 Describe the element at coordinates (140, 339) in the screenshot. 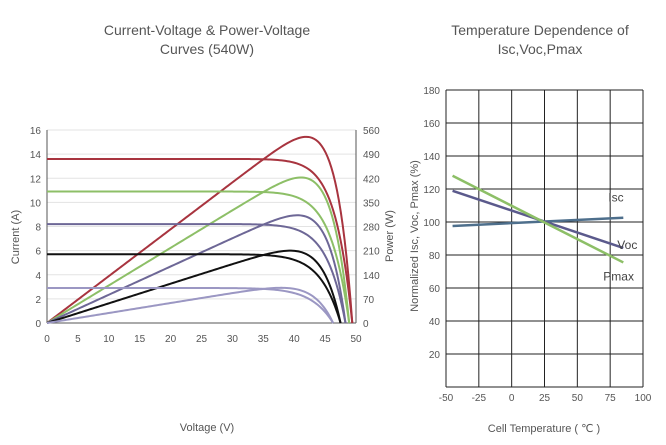

I see `iv-x-tick-label: 15` at that location.